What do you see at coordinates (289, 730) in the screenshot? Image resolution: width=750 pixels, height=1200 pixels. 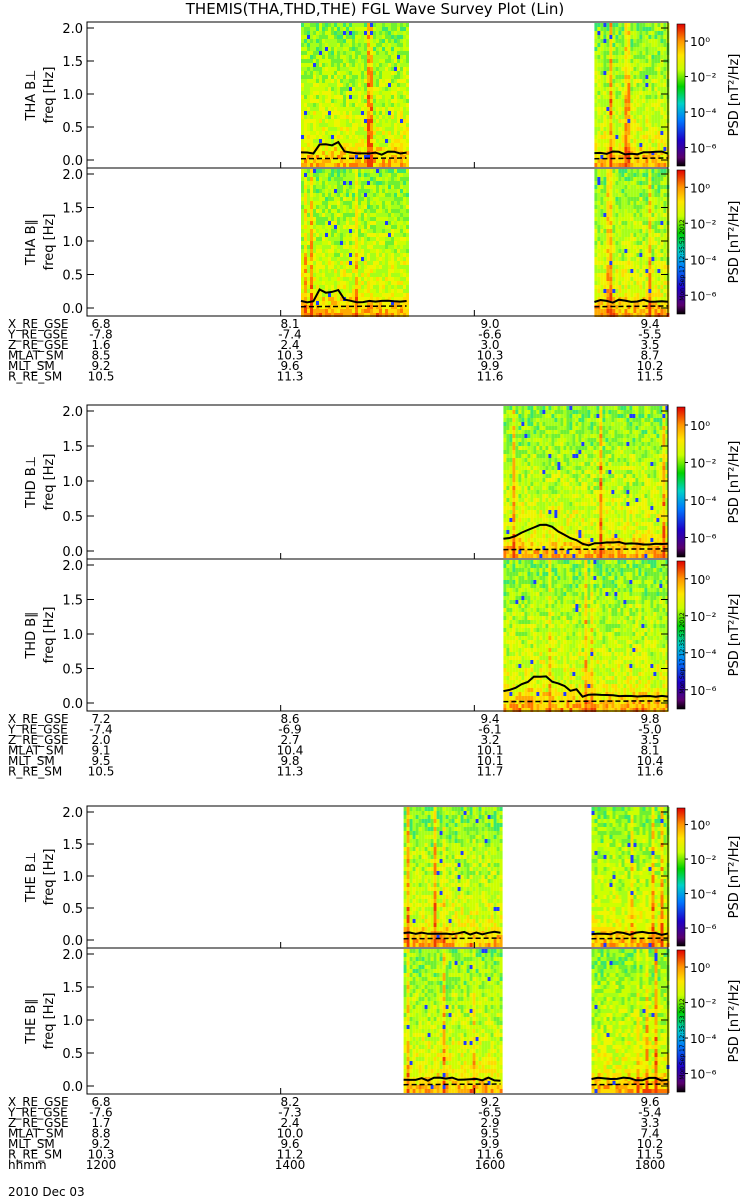 I see `ephemeris-value: -6.9` at bounding box center [289, 730].